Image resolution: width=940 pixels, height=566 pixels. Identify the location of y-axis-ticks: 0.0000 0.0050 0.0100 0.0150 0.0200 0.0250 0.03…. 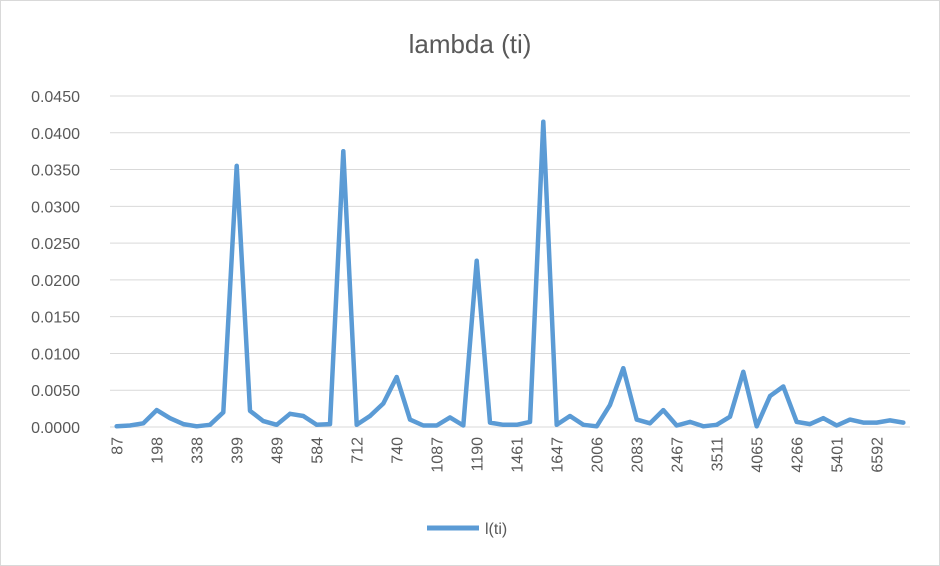
(55, 263).